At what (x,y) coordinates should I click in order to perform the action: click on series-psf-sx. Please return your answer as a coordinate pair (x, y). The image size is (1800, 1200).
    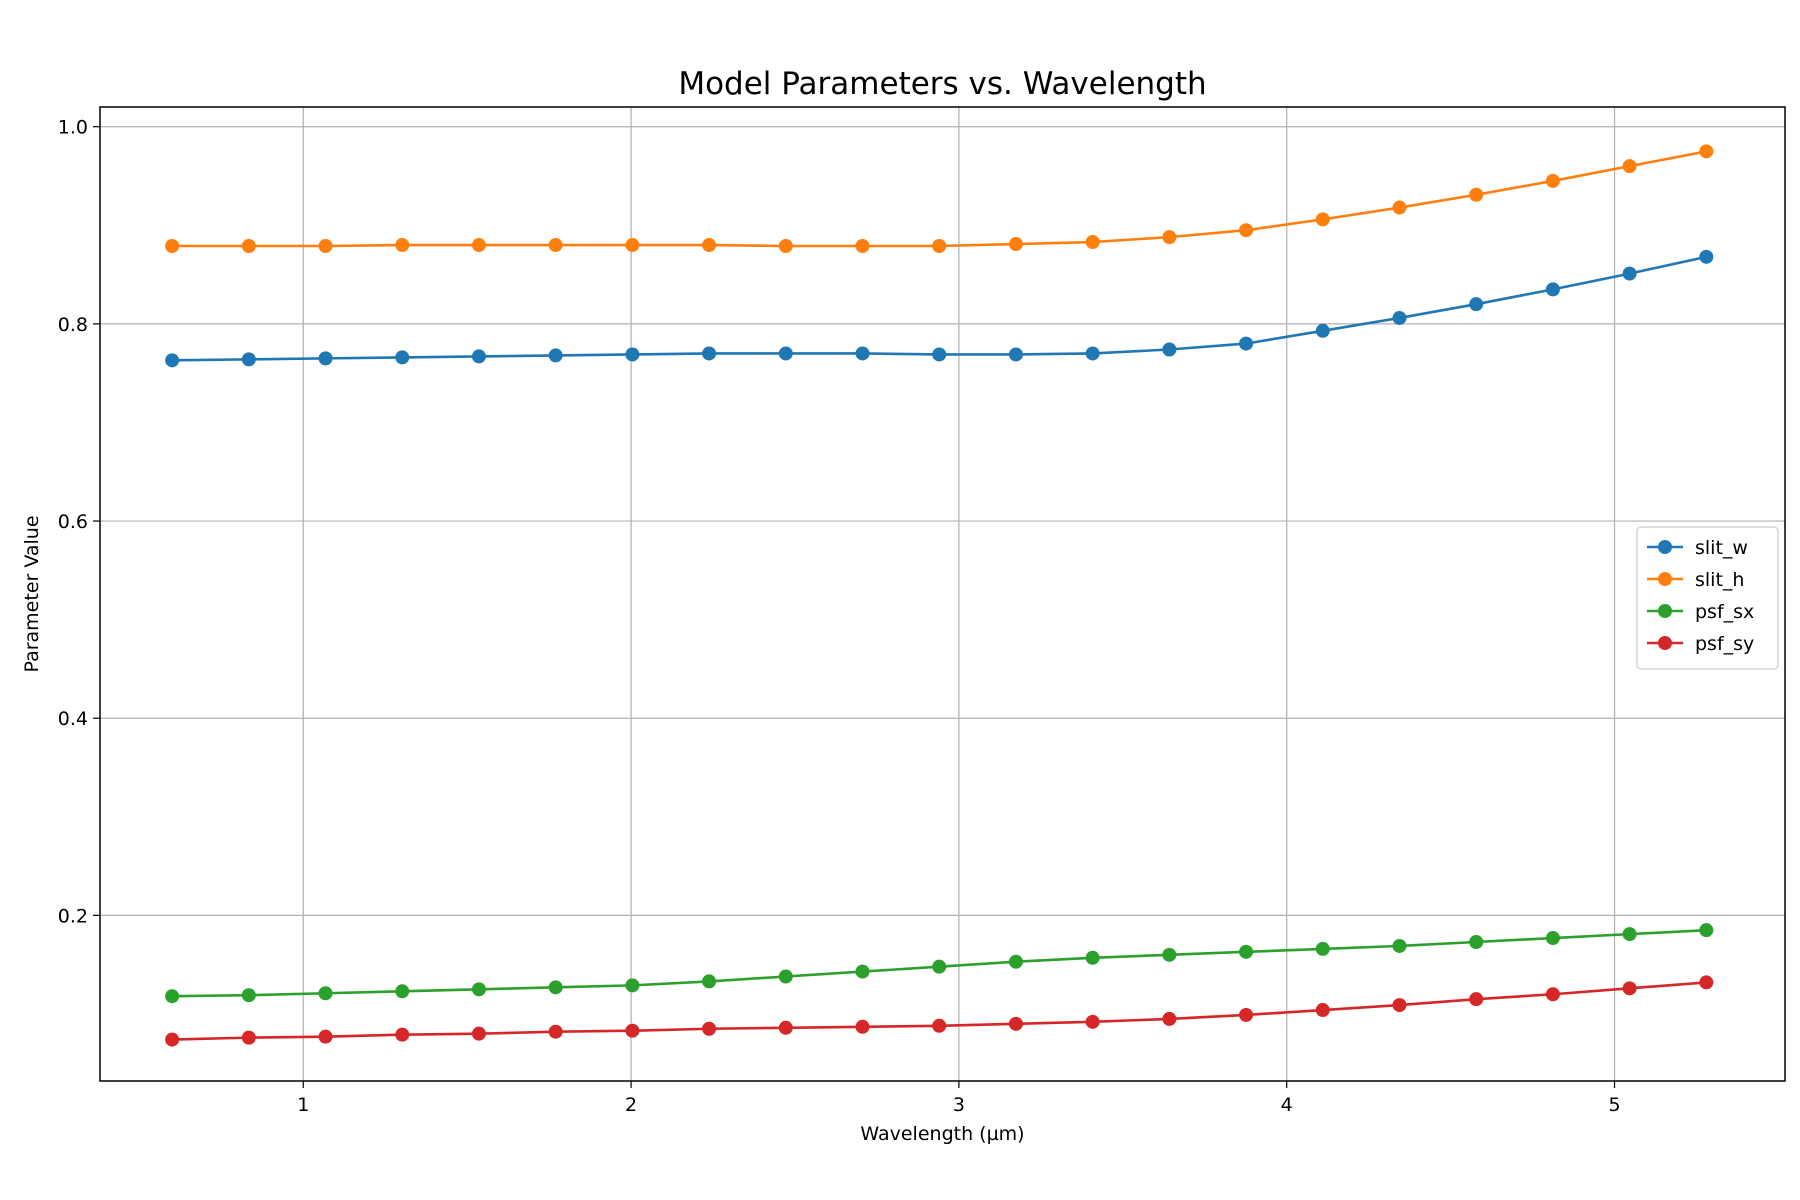
    Looking at the image, I should click on (939, 963).